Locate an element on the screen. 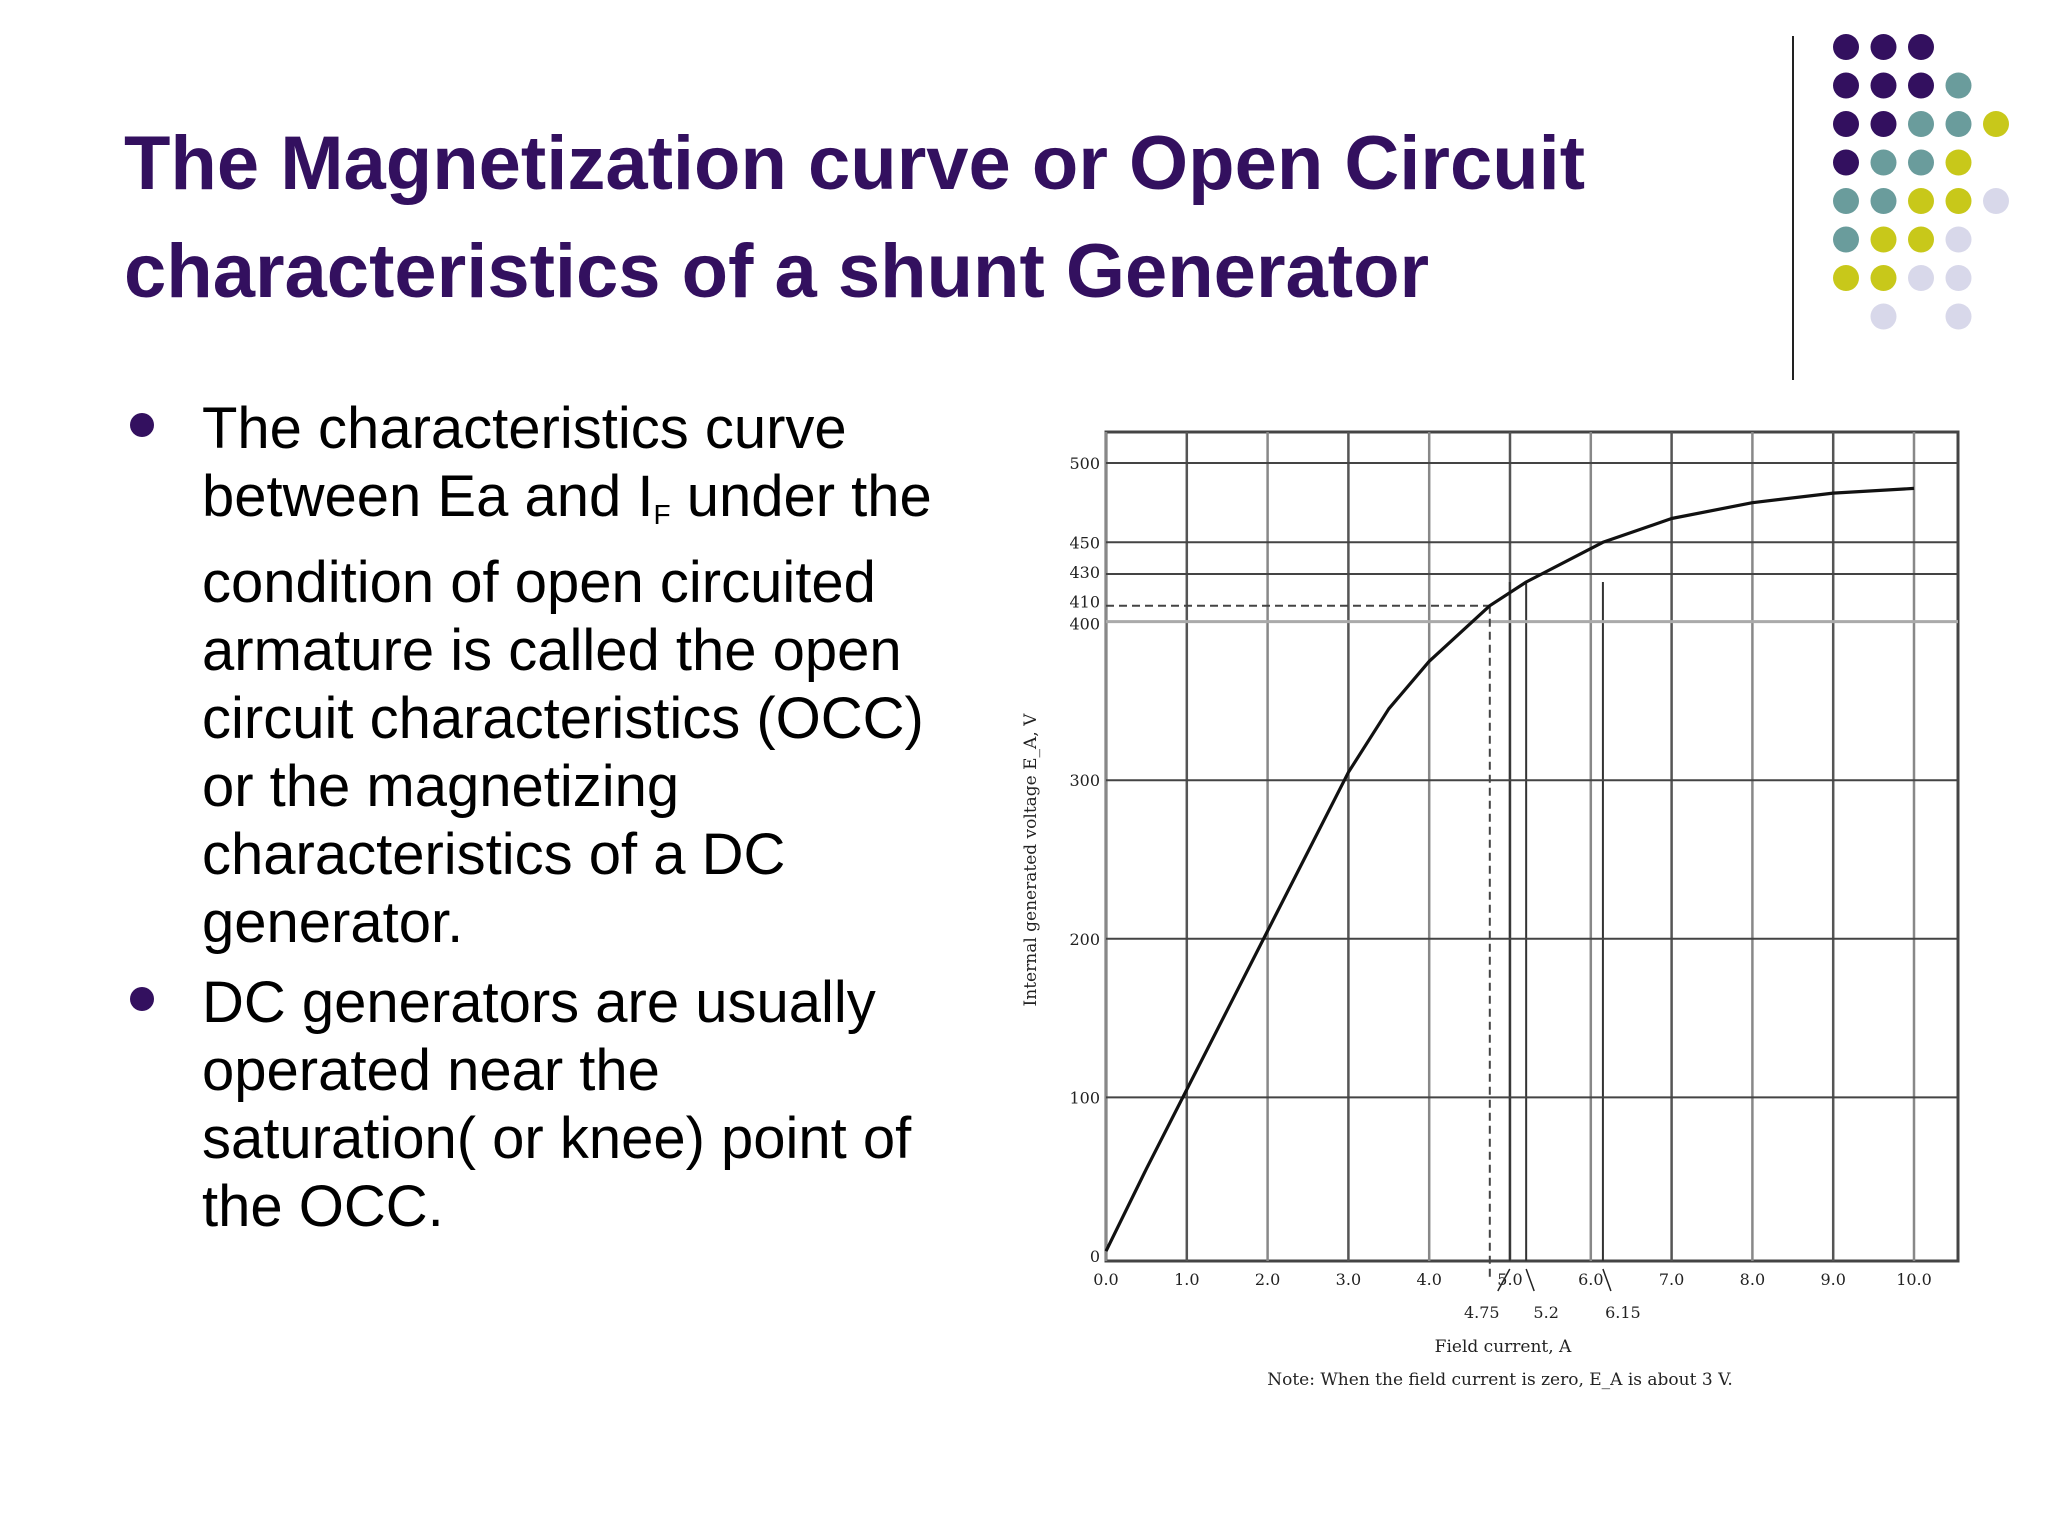 Image resolution: width=2048 pixels, height=1536 pixels. bullet-text-line: armature is called the open is located at coordinates (552, 650).